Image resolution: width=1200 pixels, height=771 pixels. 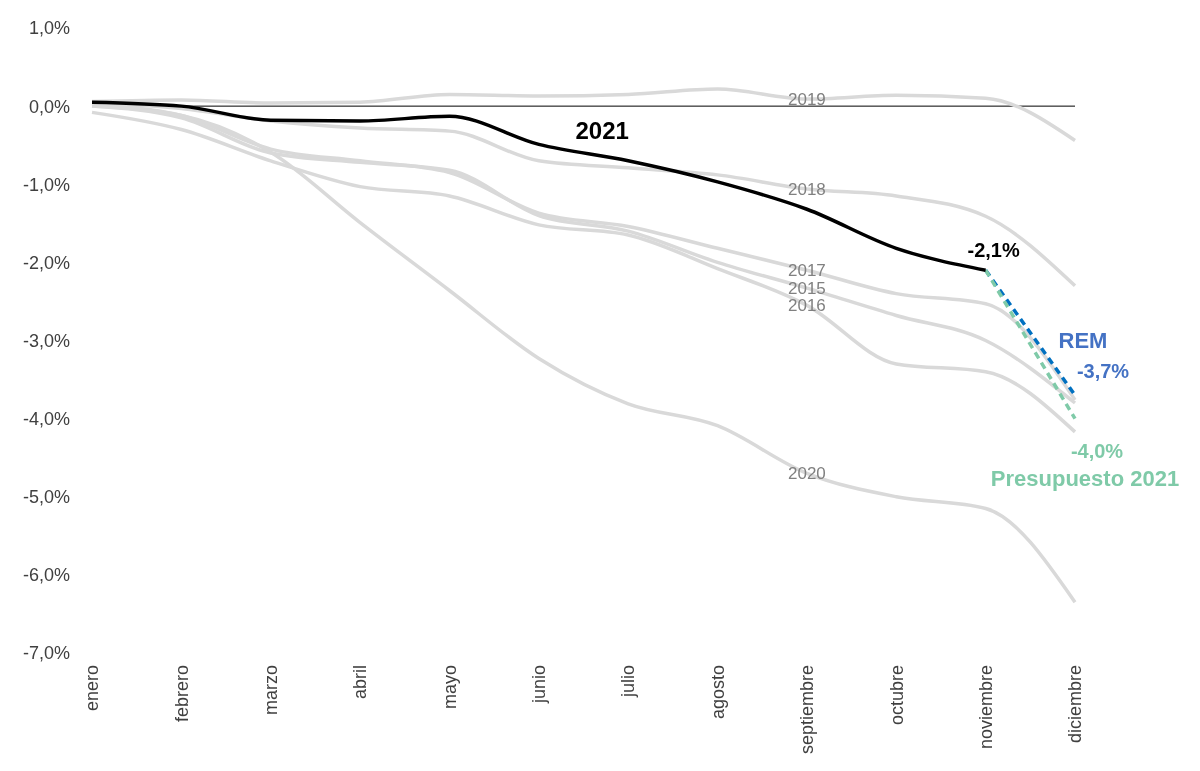 What do you see at coordinates (896, 695) in the screenshot?
I see `x-tick-label: octubre` at bounding box center [896, 695].